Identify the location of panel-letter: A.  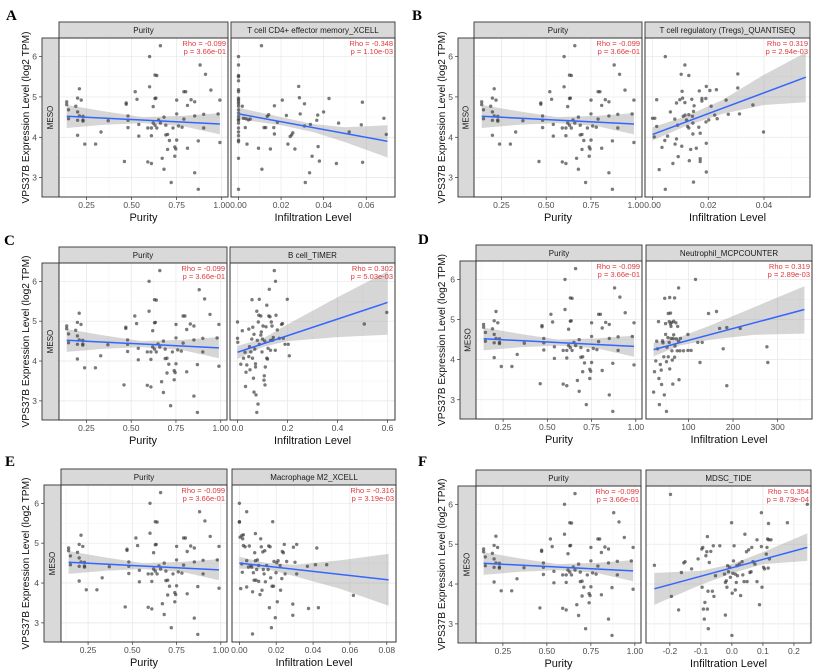
(11, 16).